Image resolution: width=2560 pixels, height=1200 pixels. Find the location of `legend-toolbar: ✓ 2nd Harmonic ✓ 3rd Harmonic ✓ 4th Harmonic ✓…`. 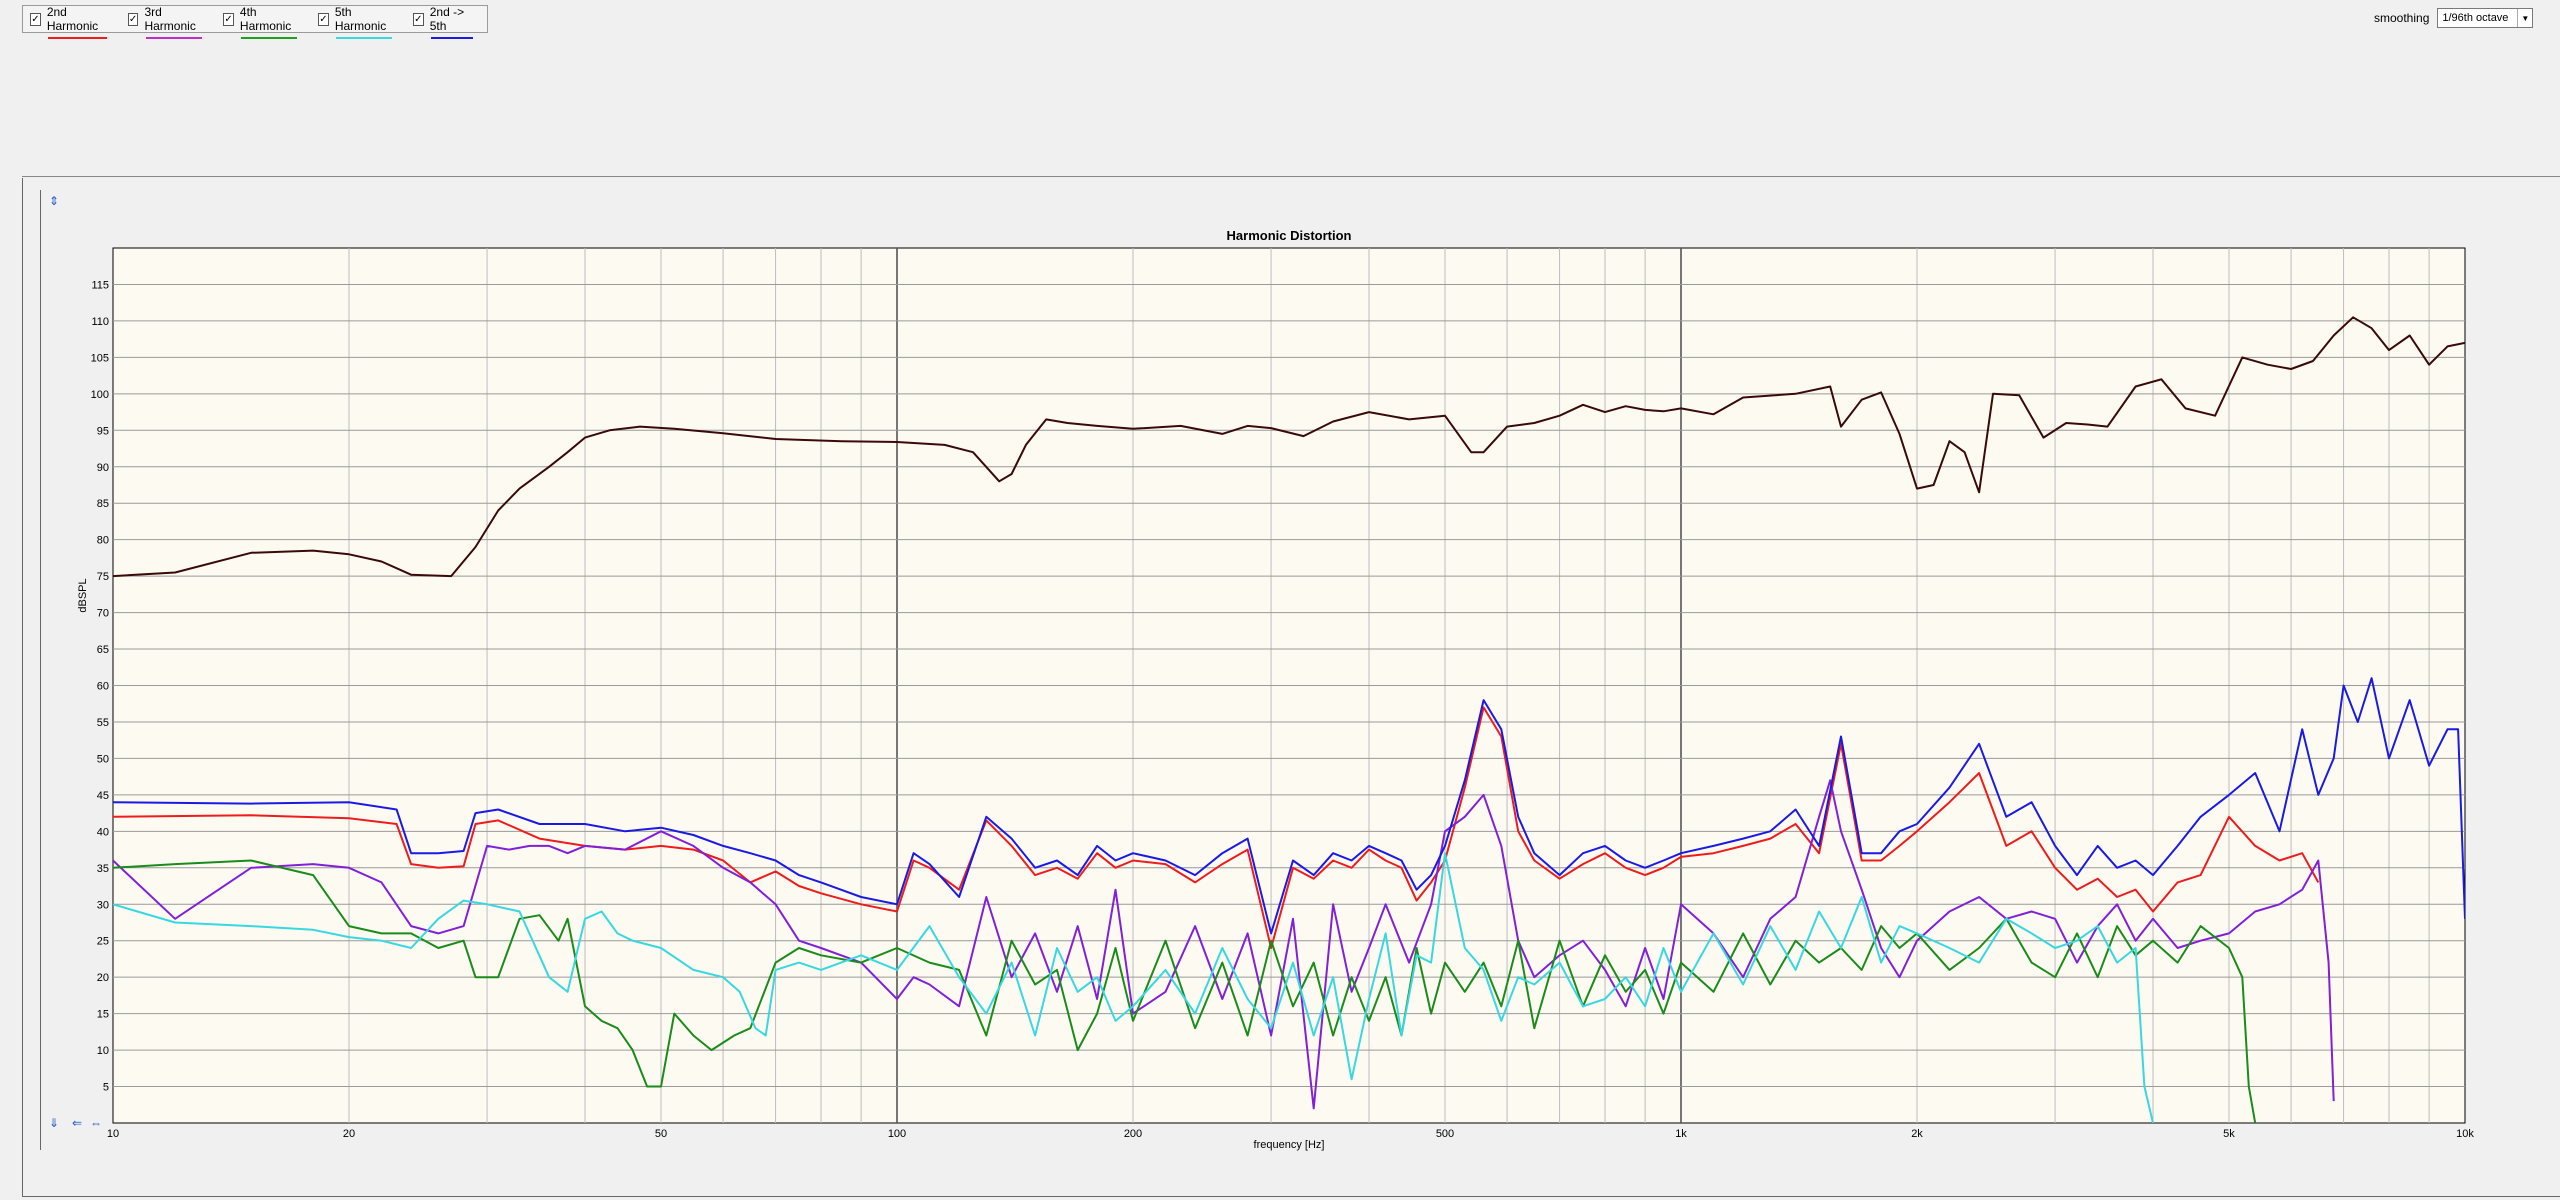

legend-toolbar: ✓ 2nd Harmonic ✓ 3rd Harmonic ✓ 4th Harmonic ✓… is located at coordinates (255, 22).